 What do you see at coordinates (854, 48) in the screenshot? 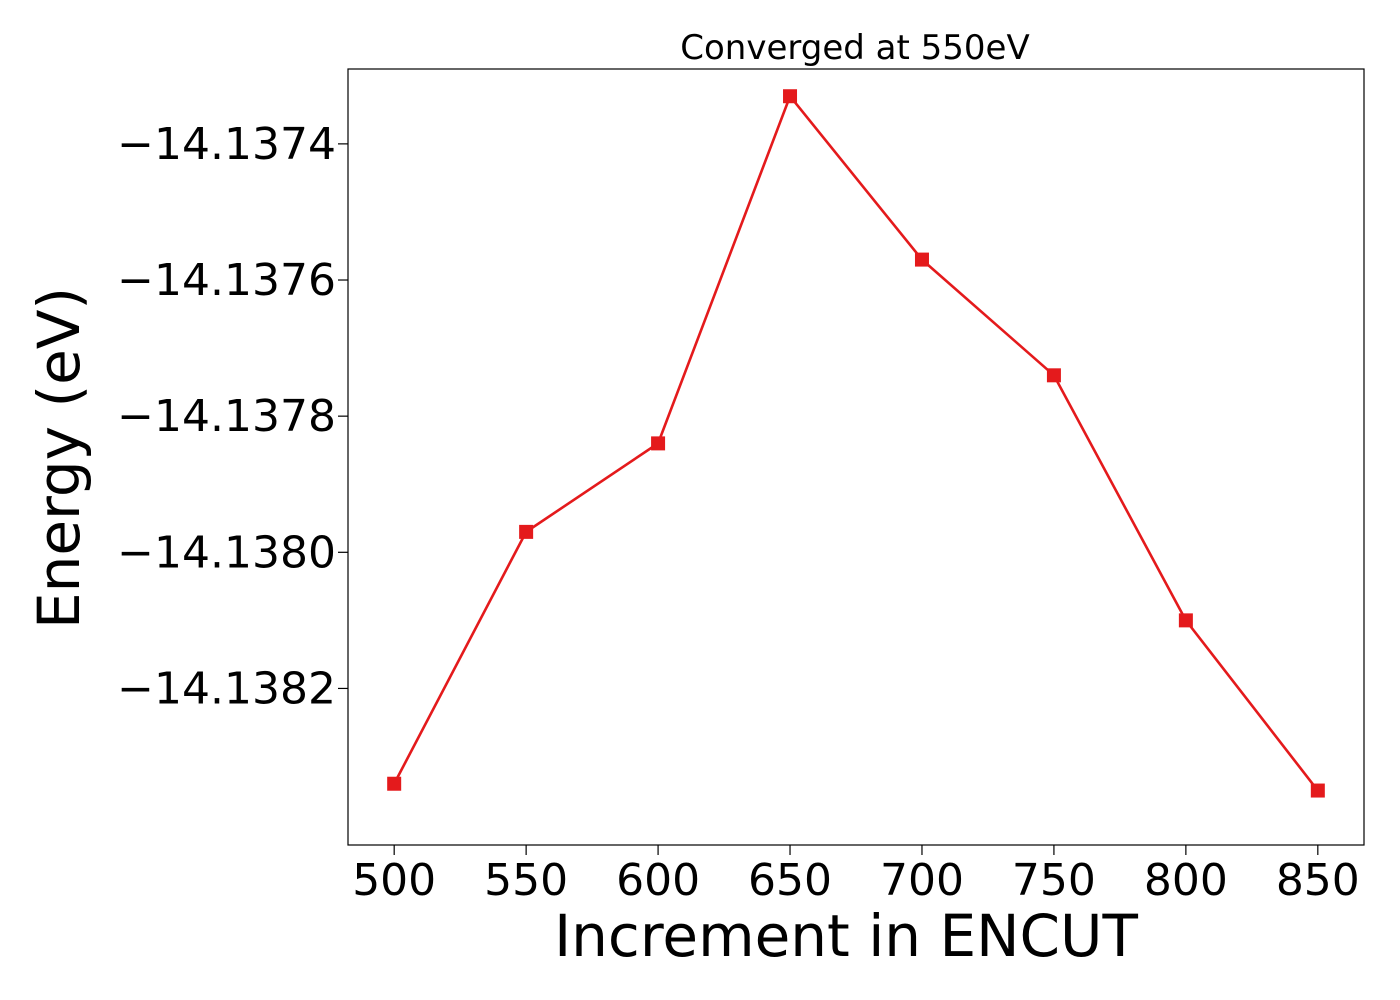
I see `chart-title: Converged at 550eV` at bounding box center [854, 48].